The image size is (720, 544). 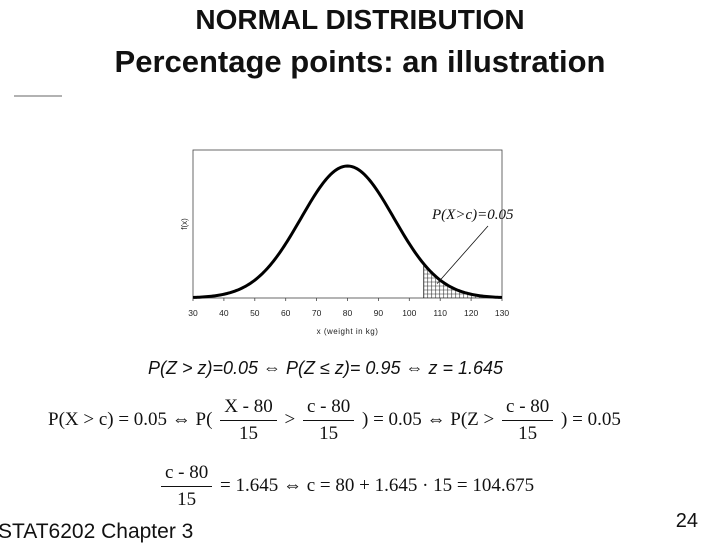 I want to click on fraction-x-den: 15, so click(x=248, y=433).